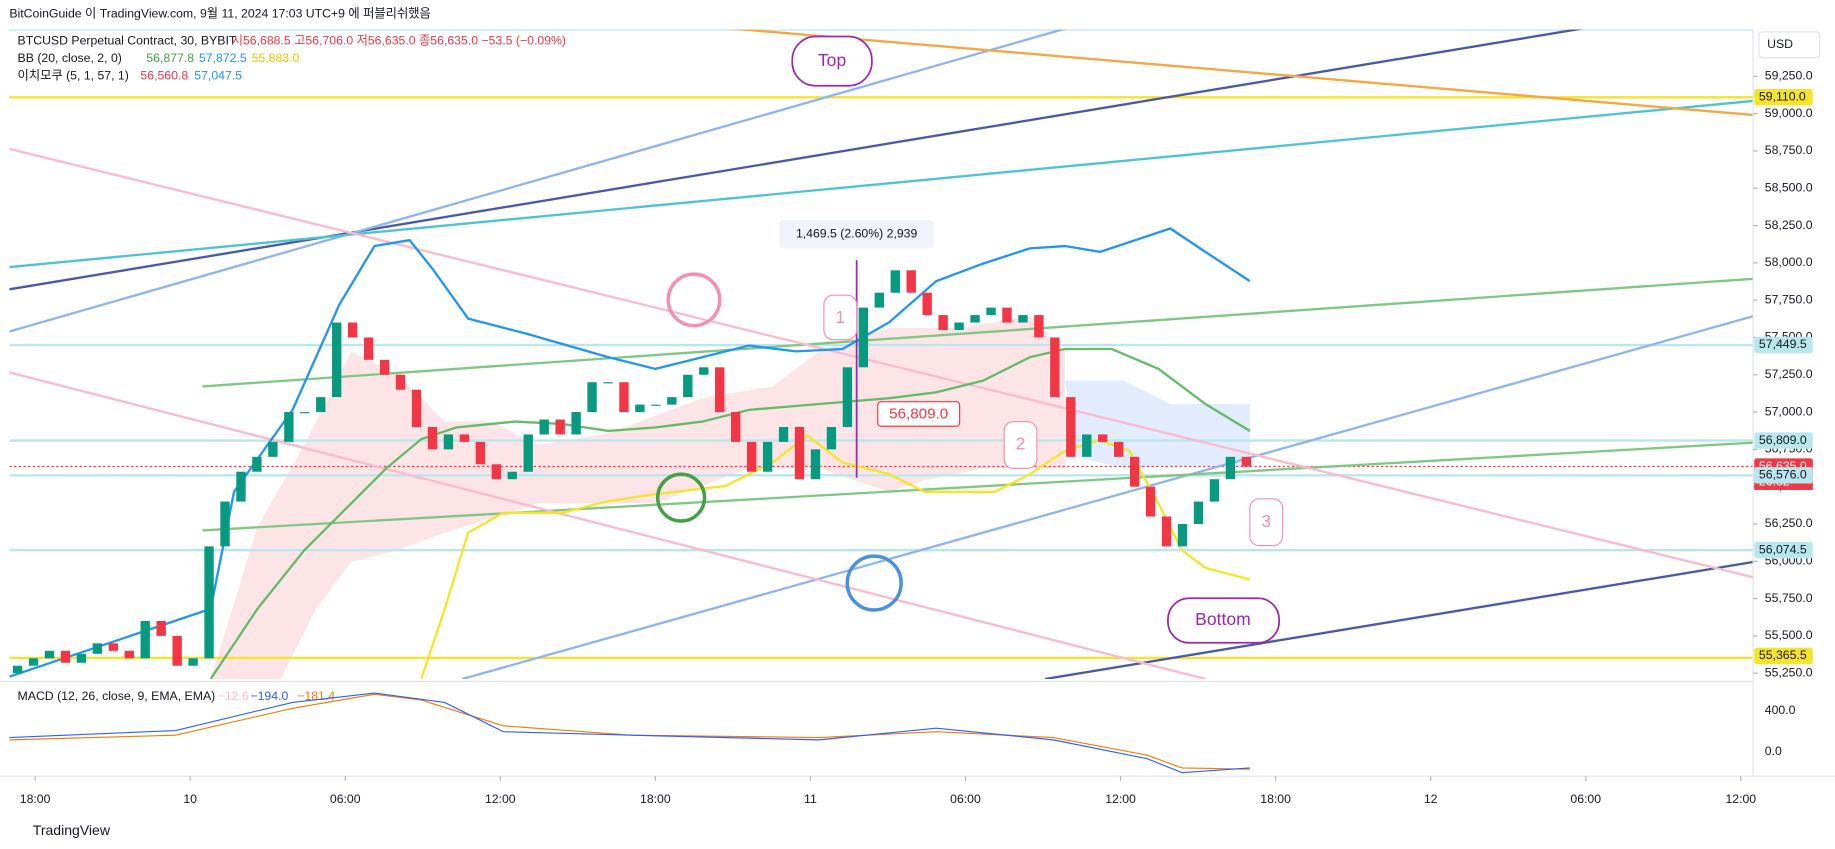  Describe the element at coordinates (1783, 549) in the screenshot. I see `price-tag-label: 56,074.5` at that location.